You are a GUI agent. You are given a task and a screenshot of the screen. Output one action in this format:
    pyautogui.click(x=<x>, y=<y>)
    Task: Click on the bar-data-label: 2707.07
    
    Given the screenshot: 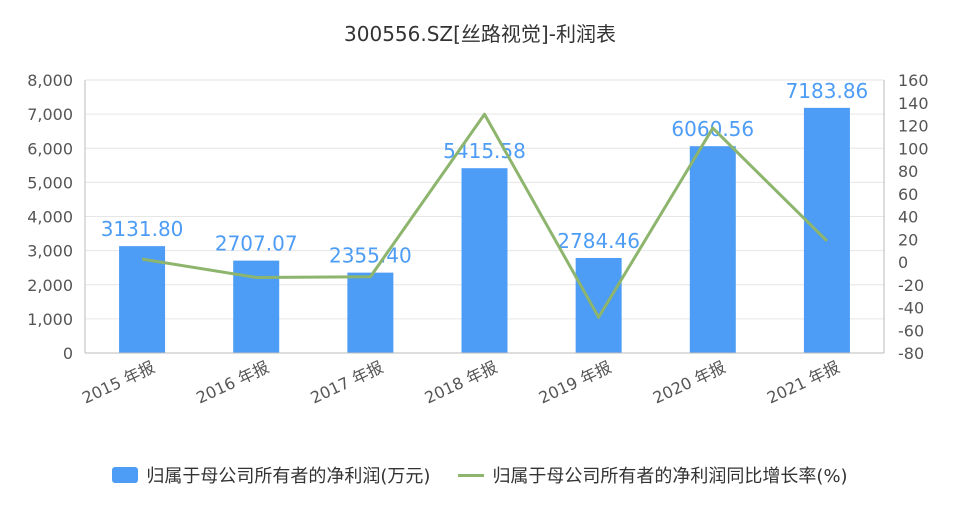 What is the action you would take?
    pyautogui.click(x=256, y=244)
    